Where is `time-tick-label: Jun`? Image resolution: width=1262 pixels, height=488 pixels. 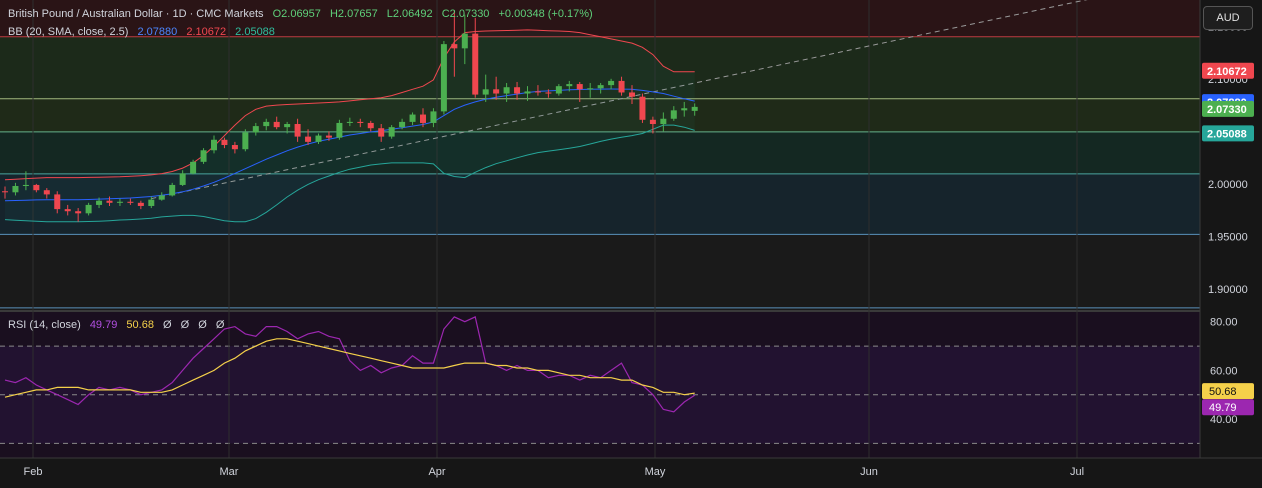
time-tick-label: Jun is located at coordinates (869, 472).